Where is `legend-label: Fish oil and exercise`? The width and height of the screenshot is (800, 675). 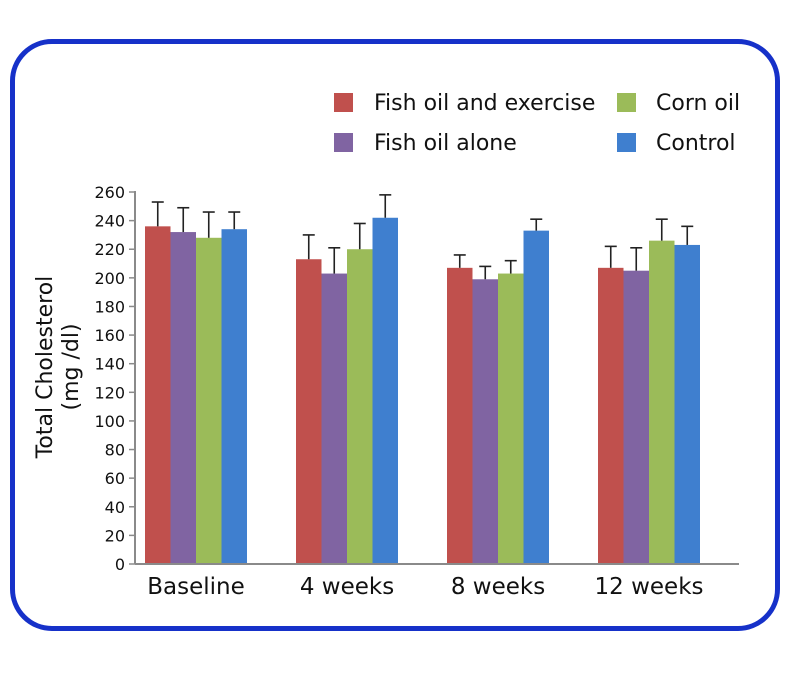 legend-label: Fish oil and exercise is located at coordinates (484, 103).